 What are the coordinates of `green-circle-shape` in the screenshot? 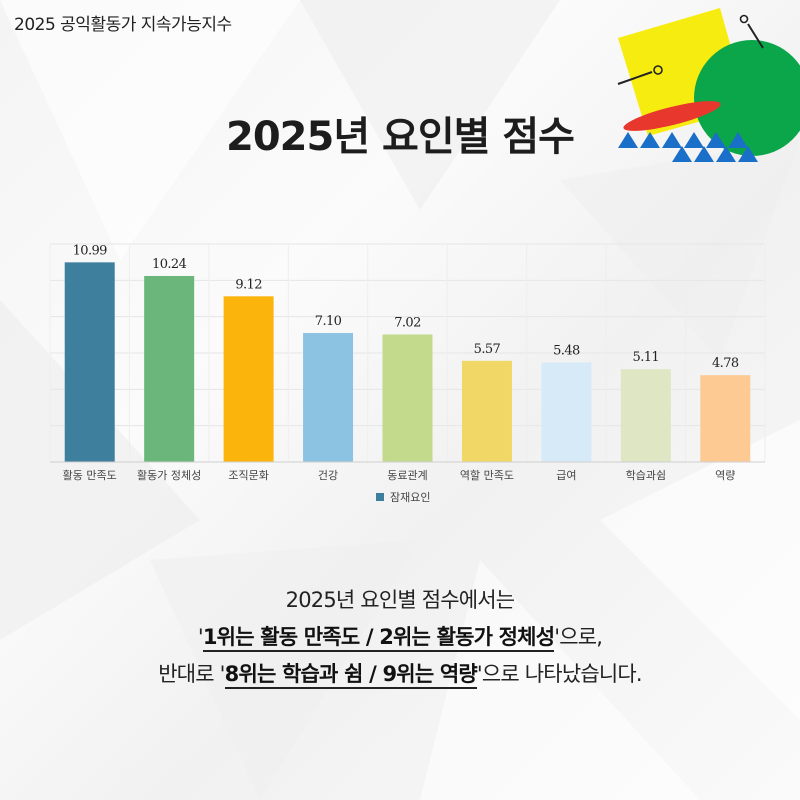 It's located at (747, 98).